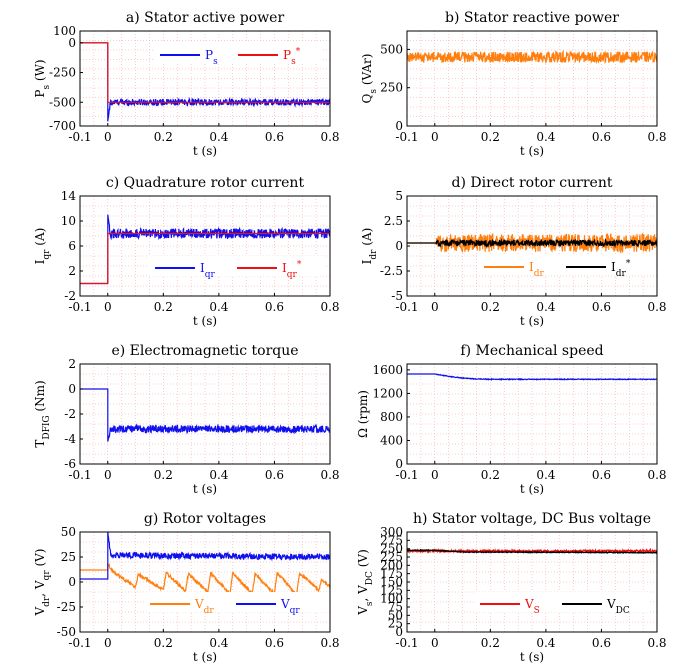  What do you see at coordinates (369, 79) in the screenshot?
I see `y-axis-label: Qs (VAr)` at bounding box center [369, 79].